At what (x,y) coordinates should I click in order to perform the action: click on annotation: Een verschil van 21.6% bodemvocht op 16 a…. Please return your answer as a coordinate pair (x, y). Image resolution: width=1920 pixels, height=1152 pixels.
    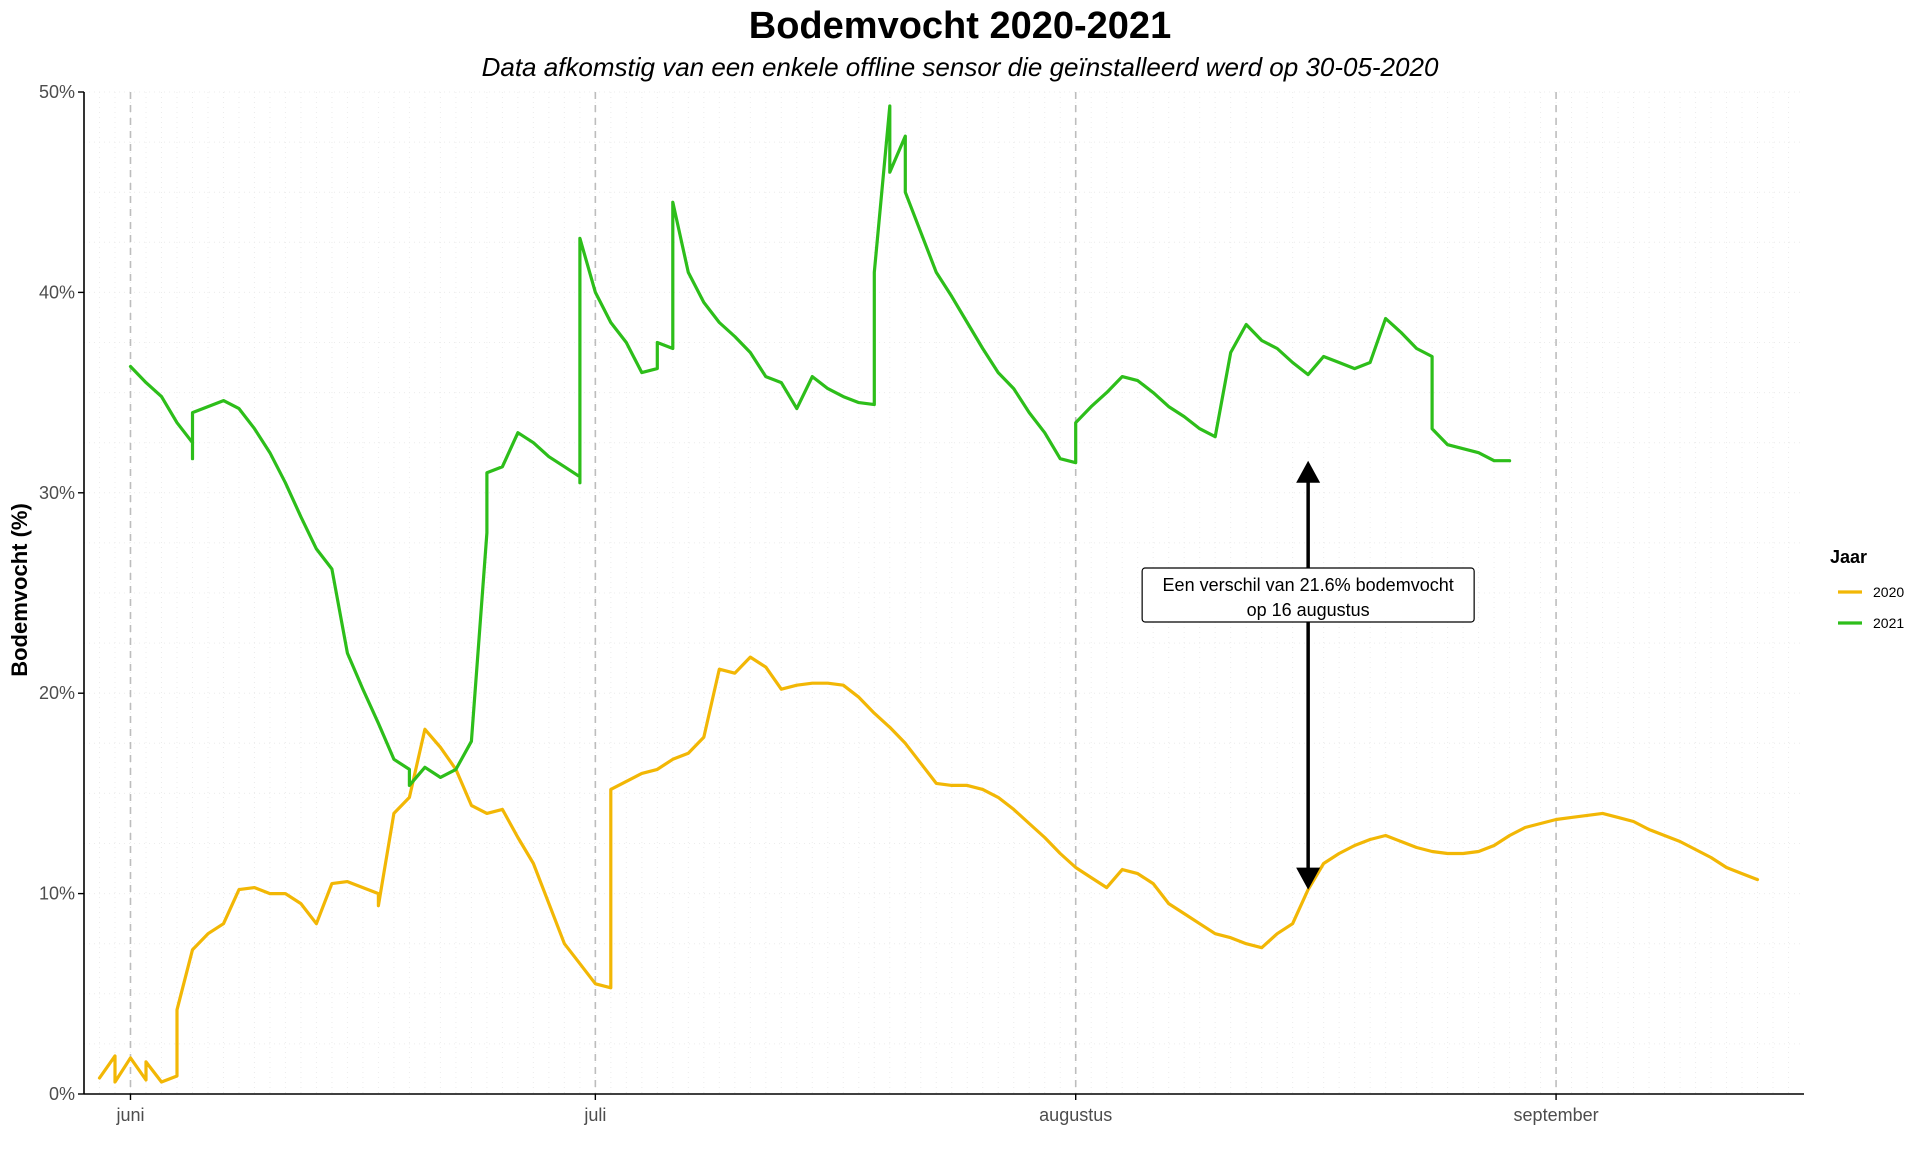
    Looking at the image, I should click on (1308, 675).